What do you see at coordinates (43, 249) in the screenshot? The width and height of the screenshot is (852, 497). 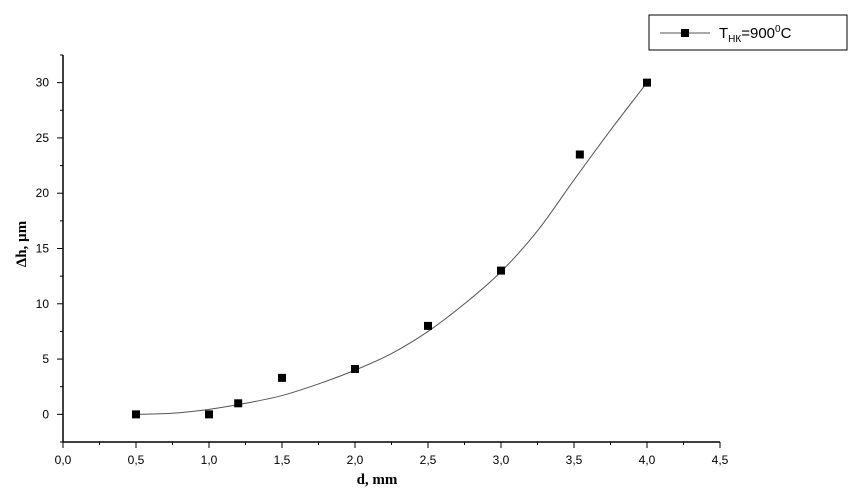 I see `y-tick-label: 15` at bounding box center [43, 249].